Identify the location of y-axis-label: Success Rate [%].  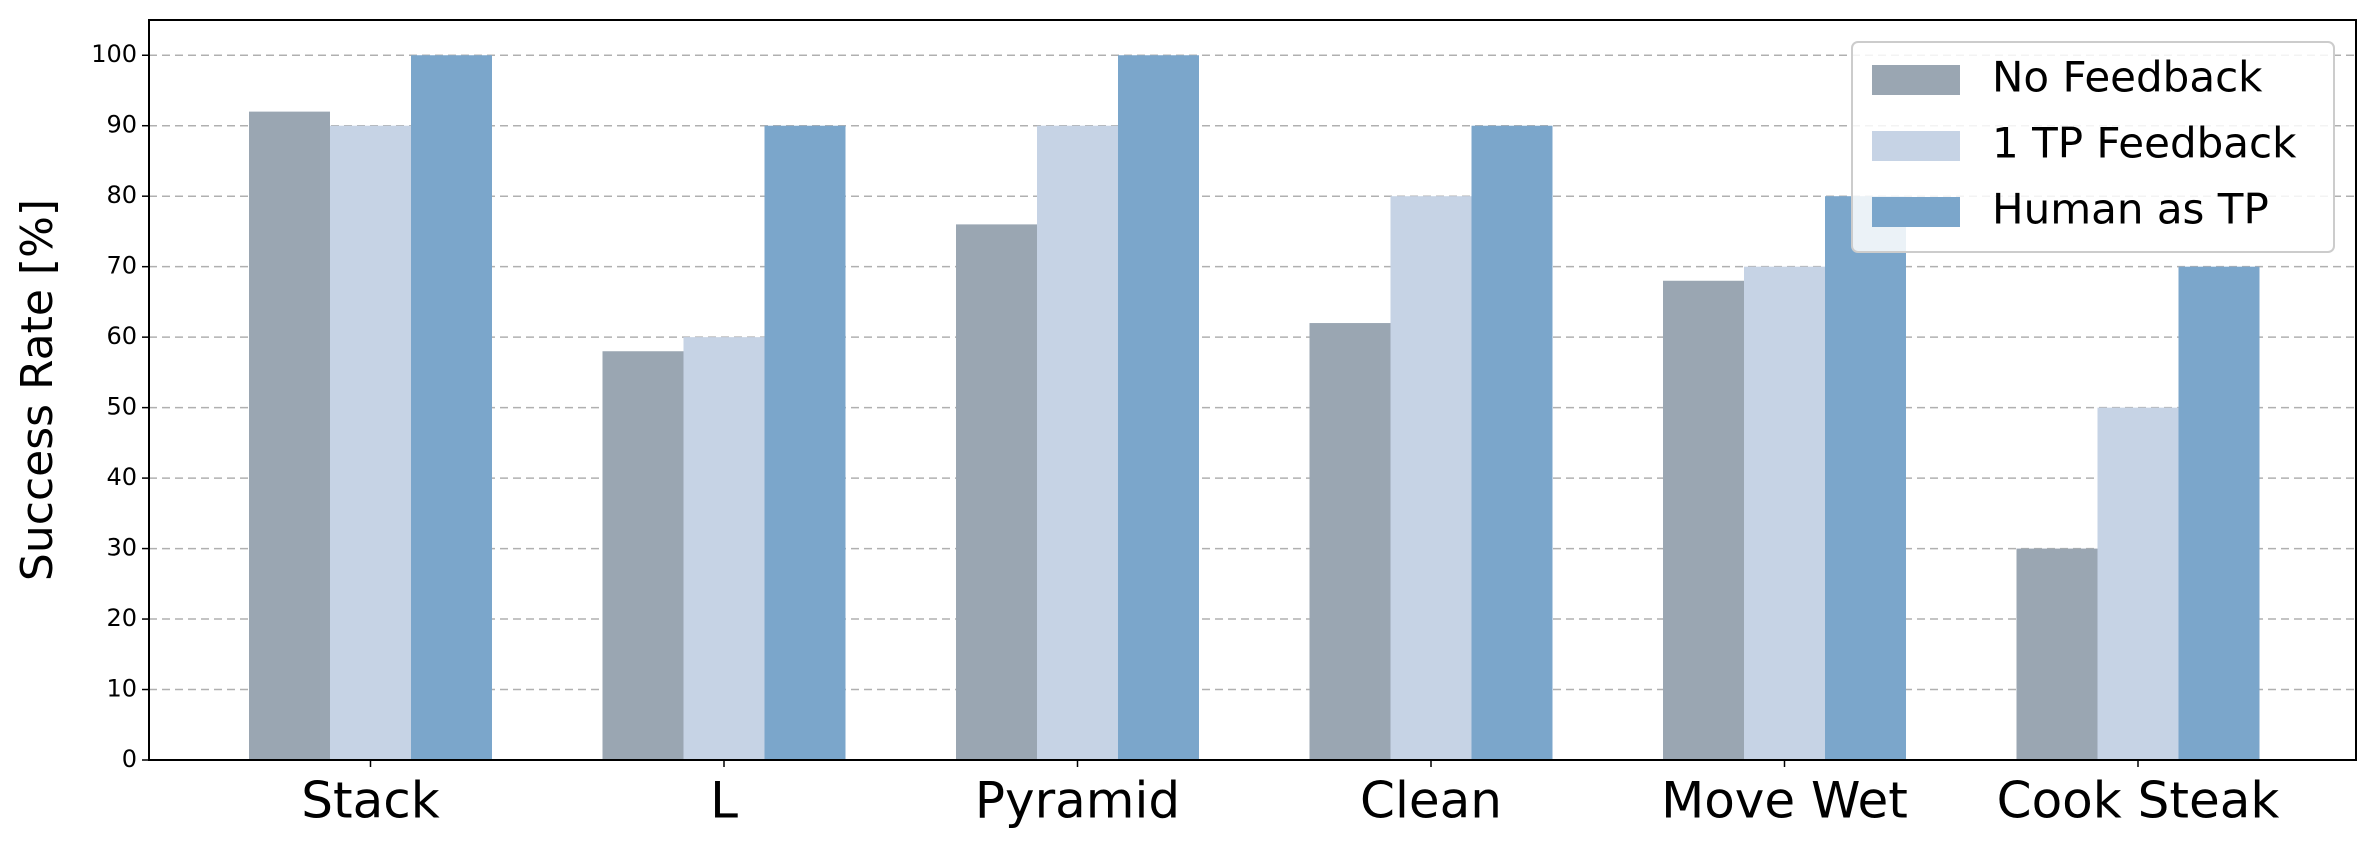
(37, 390).